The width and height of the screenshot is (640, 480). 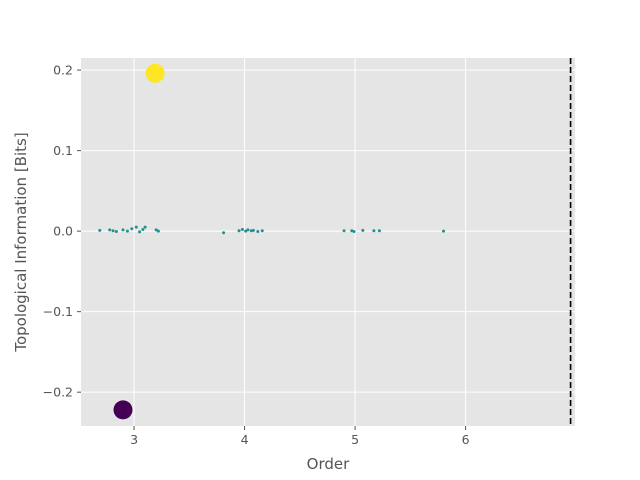 What do you see at coordinates (466, 439) in the screenshot?
I see `x-tick-label: 6` at bounding box center [466, 439].